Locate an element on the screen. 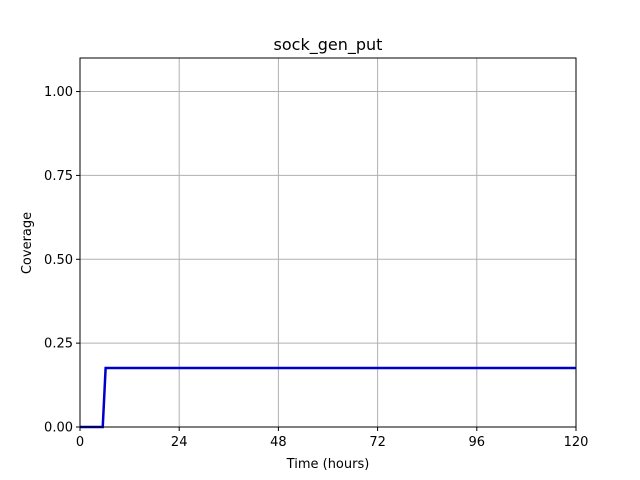 Image resolution: width=640 pixels, height=480 pixels. x-tick-label: 96 is located at coordinates (477, 442).